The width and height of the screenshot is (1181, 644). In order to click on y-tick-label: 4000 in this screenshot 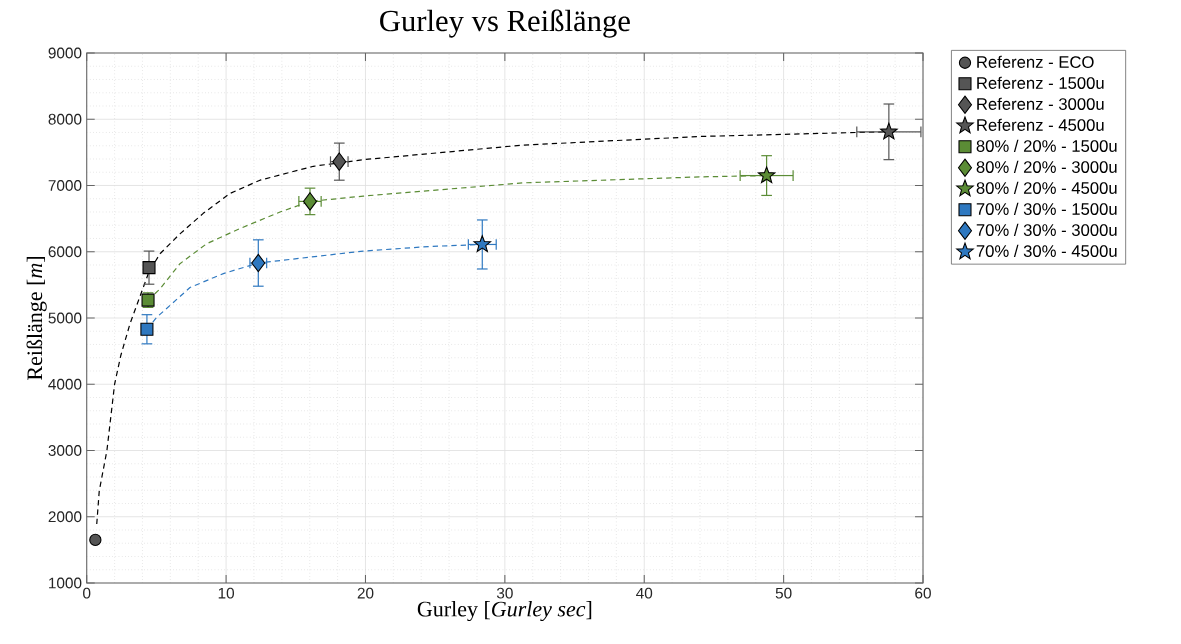, I will do `click(65, 384)`.